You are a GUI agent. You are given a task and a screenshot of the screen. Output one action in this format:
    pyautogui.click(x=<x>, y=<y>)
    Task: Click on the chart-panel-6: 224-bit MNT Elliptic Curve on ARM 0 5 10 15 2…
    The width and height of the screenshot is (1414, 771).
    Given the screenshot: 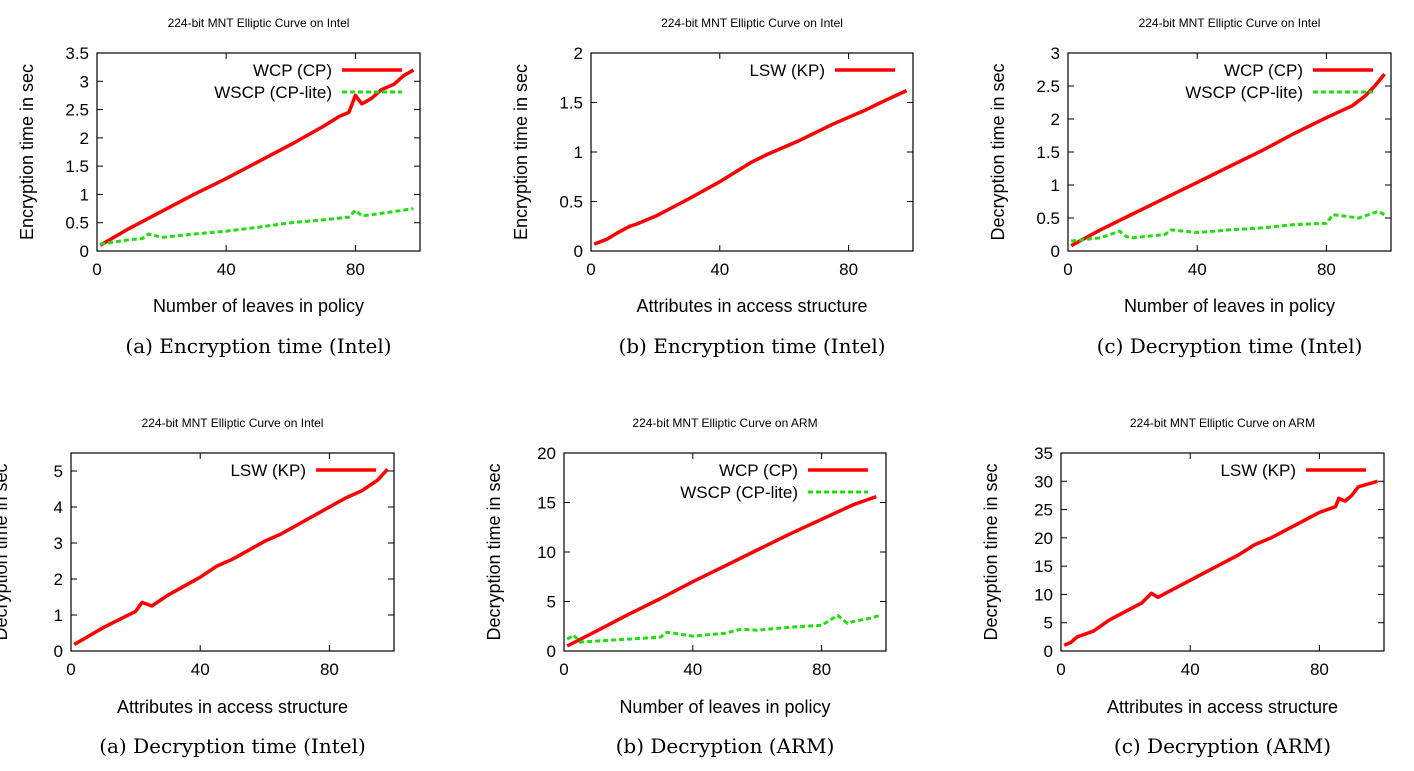 What is the action you would take?
    pyautogui.click(x=1183, y=587)
    